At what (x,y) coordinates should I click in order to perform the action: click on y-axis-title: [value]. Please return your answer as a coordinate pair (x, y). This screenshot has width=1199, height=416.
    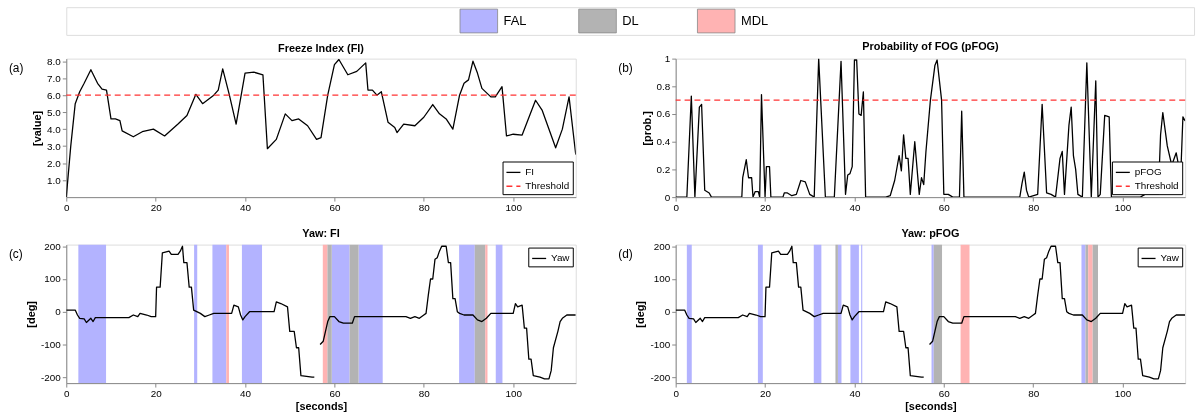
    Looking at the image, I should click on (37, 128).